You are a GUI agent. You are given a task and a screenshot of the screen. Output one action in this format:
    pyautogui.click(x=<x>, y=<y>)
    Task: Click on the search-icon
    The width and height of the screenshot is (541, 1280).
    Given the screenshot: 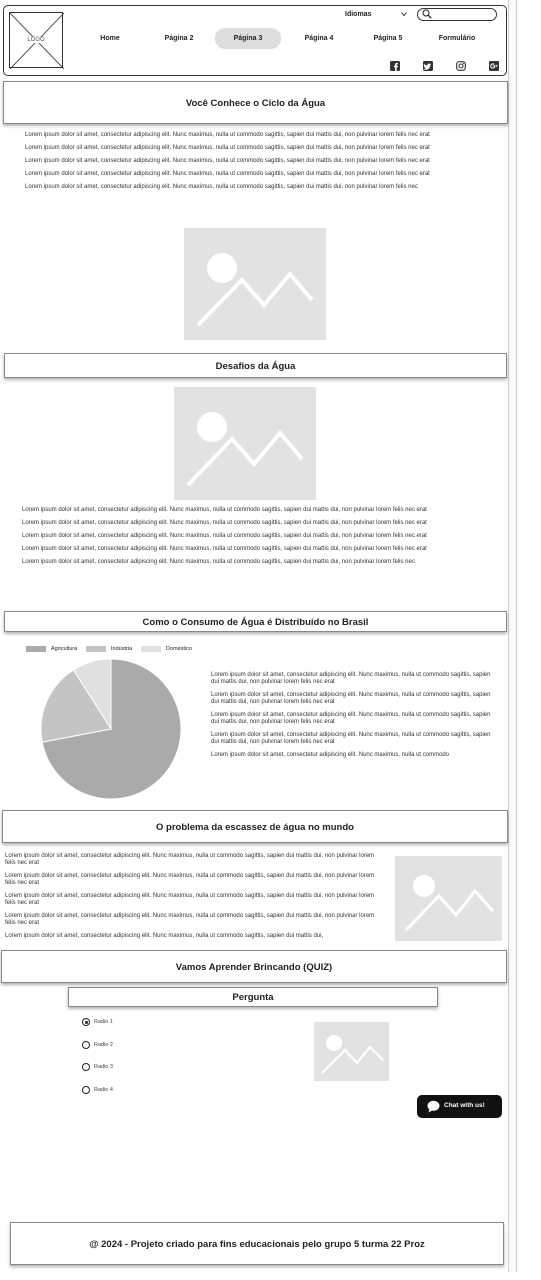 What is the action you would take?
    pyautogui.click(x=427, y=14)
    